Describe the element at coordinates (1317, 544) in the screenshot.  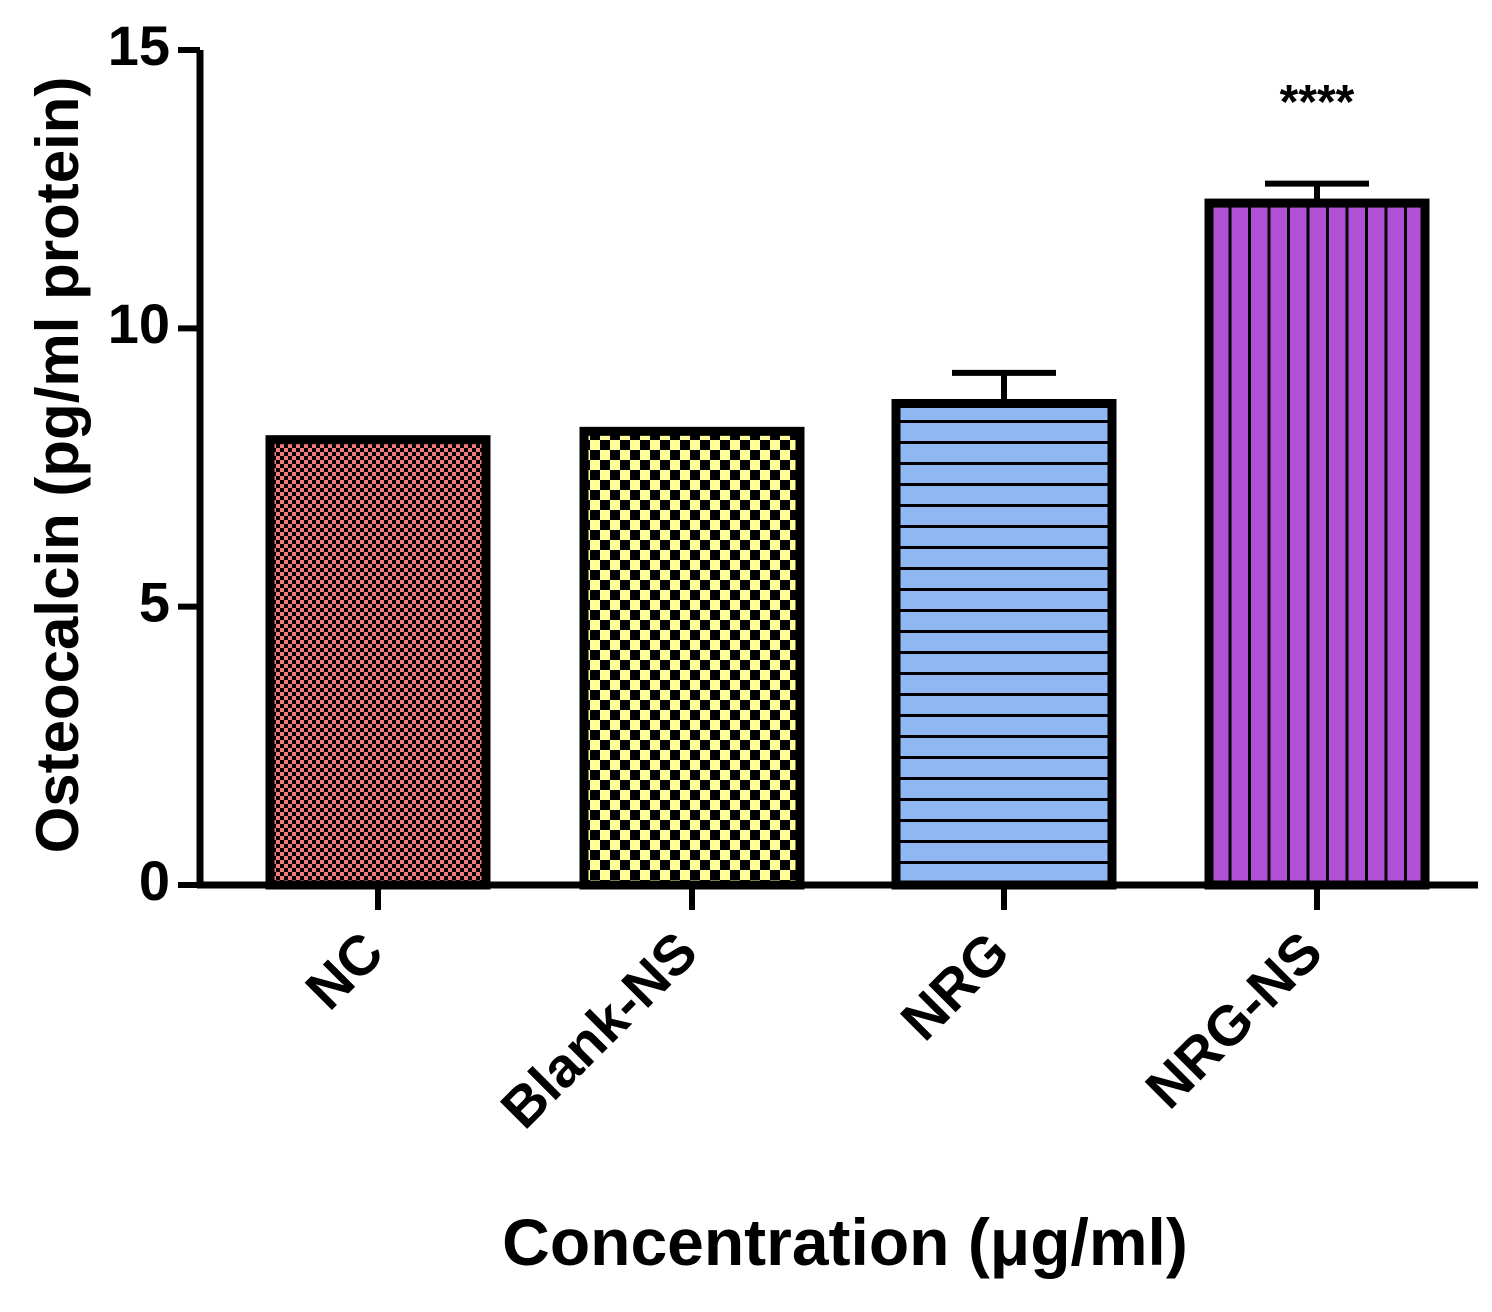
I see `bar-nrg-ns` at that location.